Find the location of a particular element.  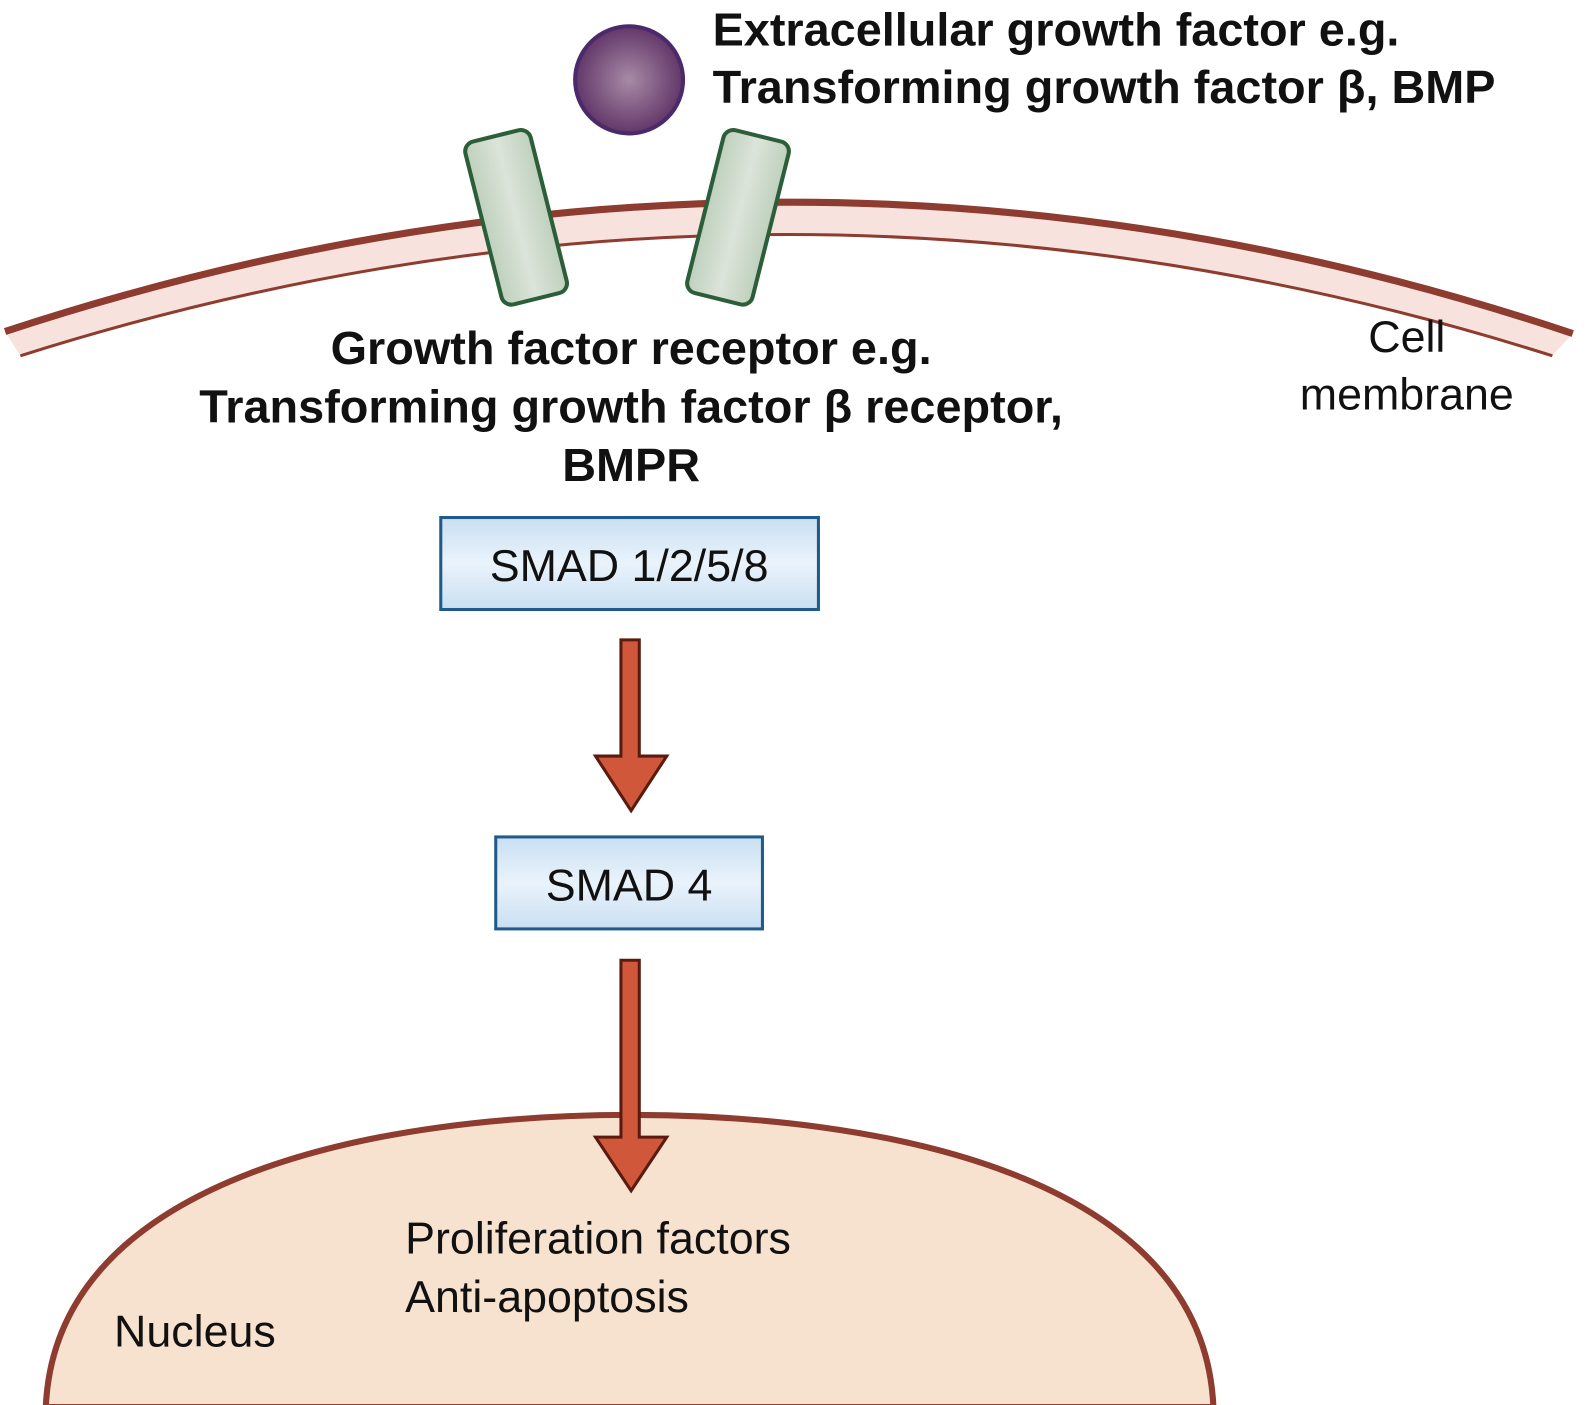

receptor-label: Growth factor receptor e.g. is located at coordinates (631, 348).